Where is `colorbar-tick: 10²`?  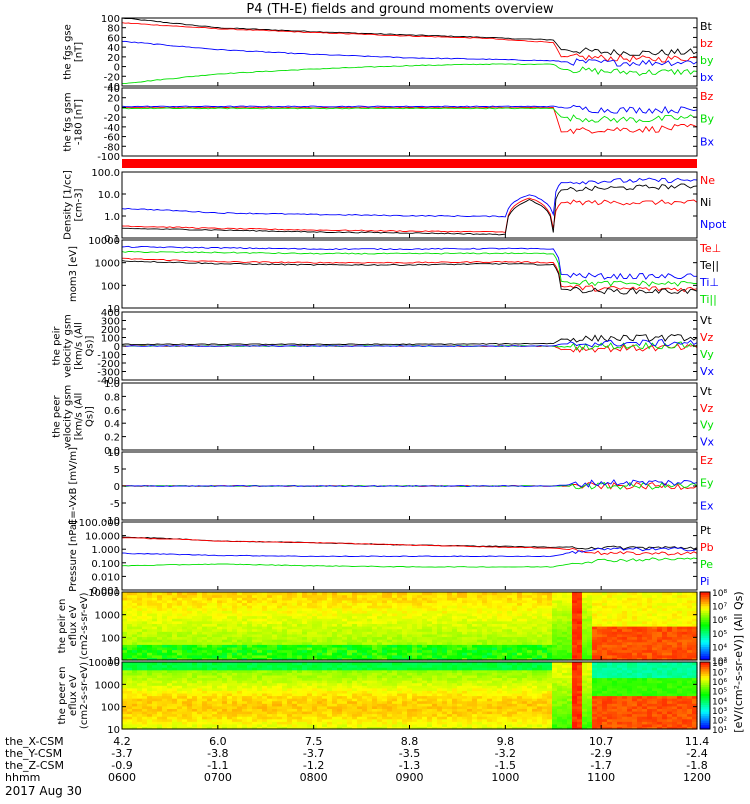 colorbar-tick: 10² is located at coordinates (719, 721).